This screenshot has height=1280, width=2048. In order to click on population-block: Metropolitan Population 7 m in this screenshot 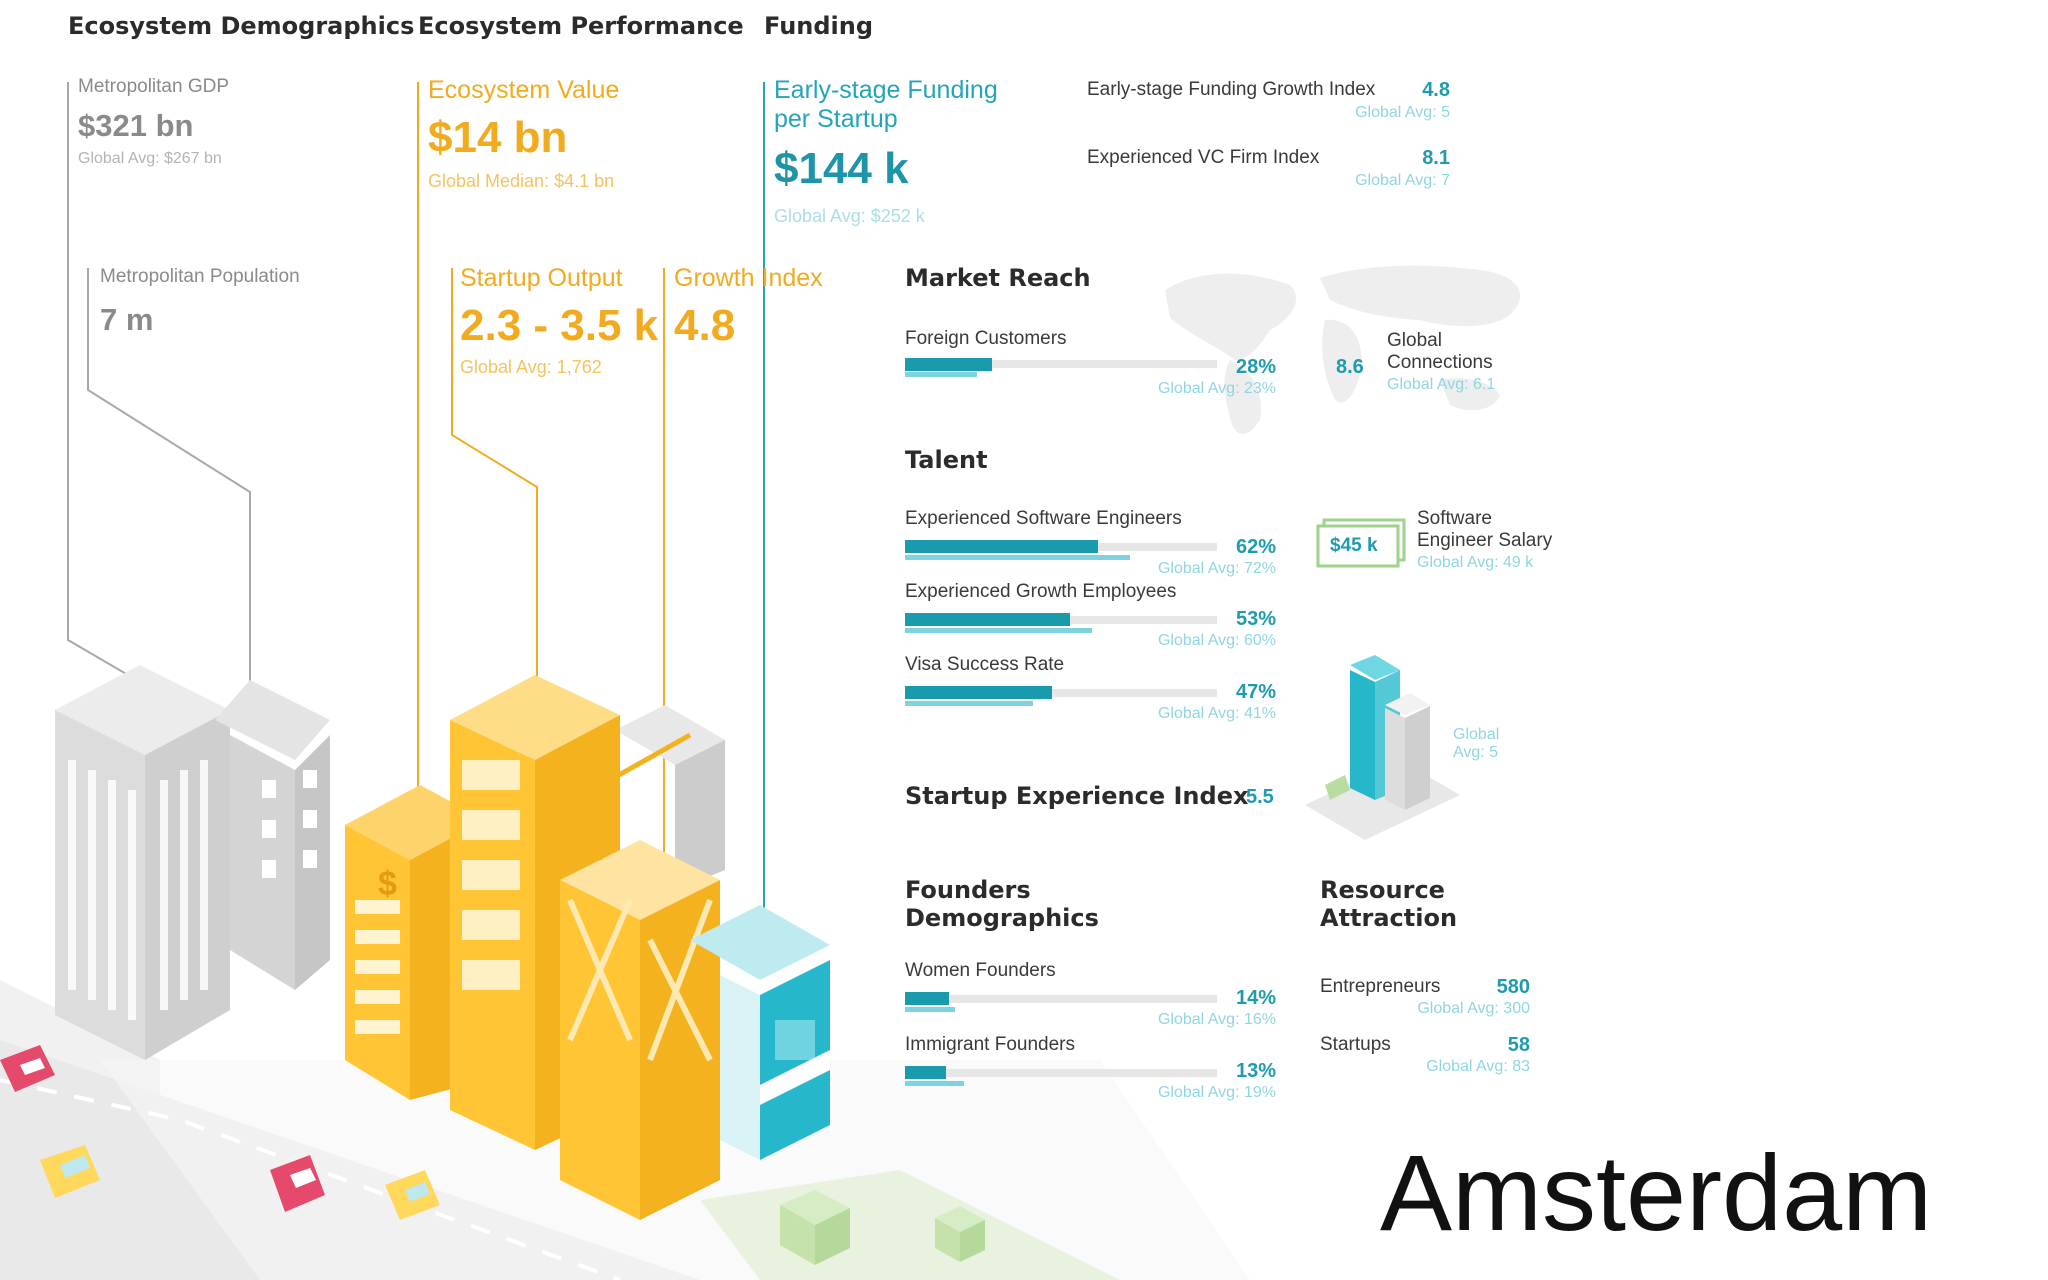, I will do `click(200, 302)`.